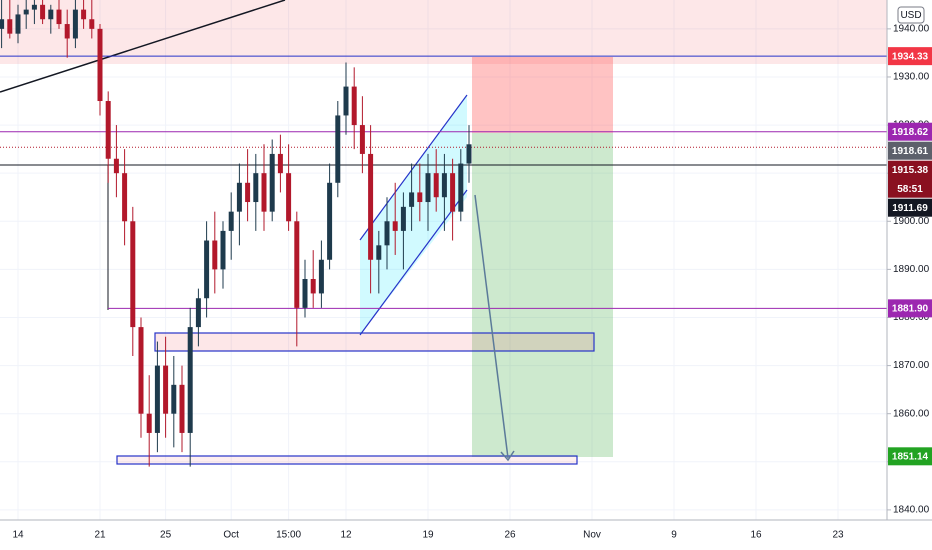 Image resolution: width=932 pixels, height=550 pixels. Describe the element at coordinates (166, 535) in the screenshot. I see `x-tick-label: 25` at that location.